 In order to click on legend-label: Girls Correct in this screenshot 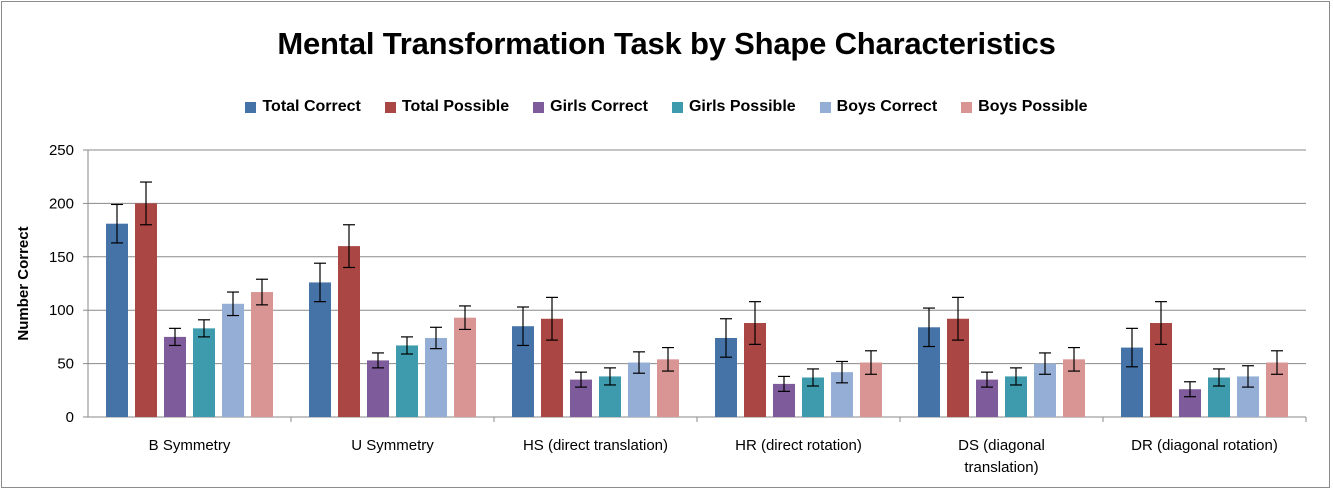, I will do `click(599, 106)`.